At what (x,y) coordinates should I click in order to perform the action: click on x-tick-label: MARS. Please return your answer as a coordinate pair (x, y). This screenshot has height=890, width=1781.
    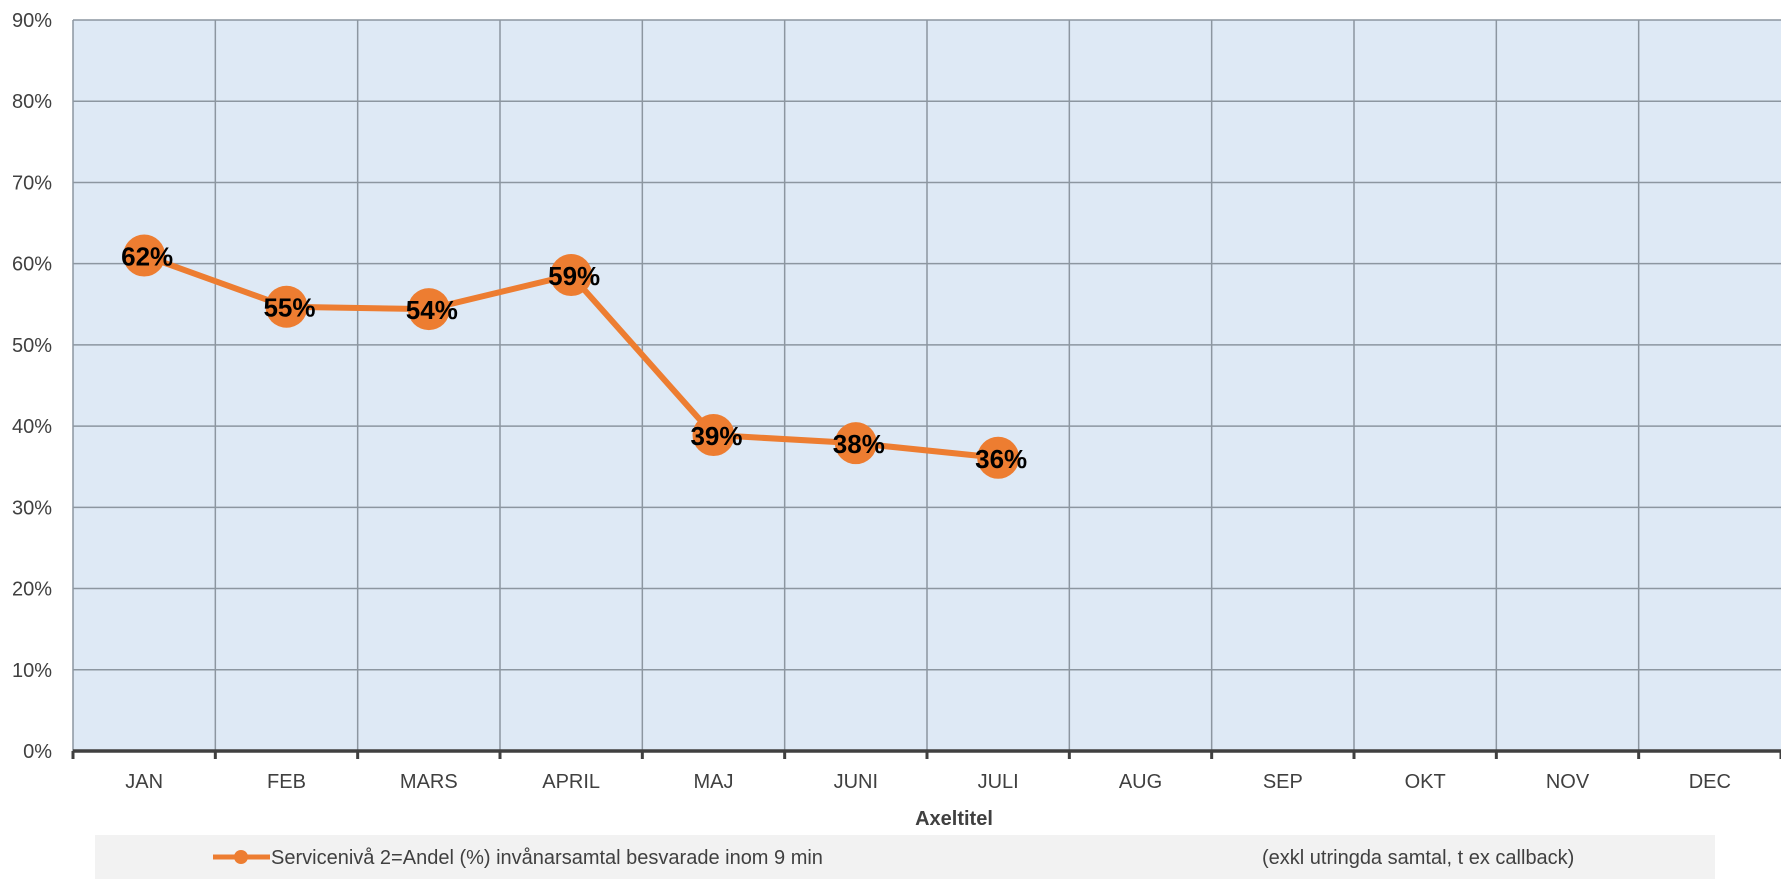
    Looking at the image, I should click on (429, 782).